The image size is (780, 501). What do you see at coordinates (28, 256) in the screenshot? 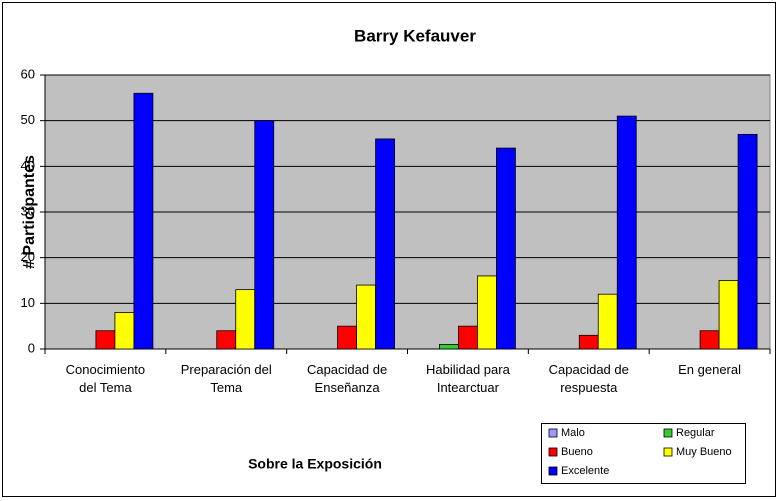
I see `y-tick-label: 20` at bounding box center [28, 256].